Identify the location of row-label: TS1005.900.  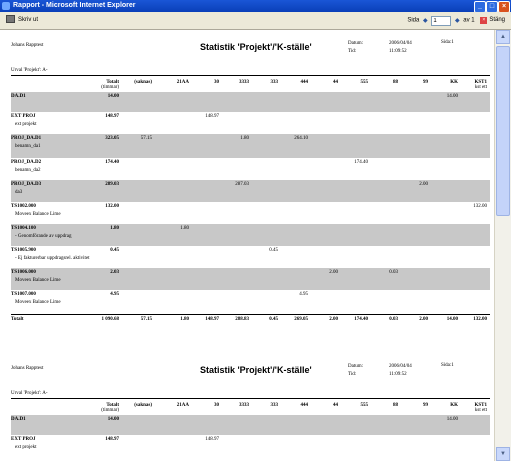
(23, 250).